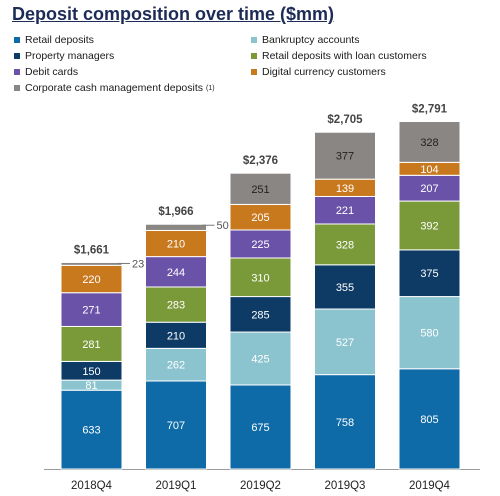 This screenshot has height=496, width=500. Describe the element at coordinates (223, 226) in the screenshot. I see `data-label: 50` at that location.